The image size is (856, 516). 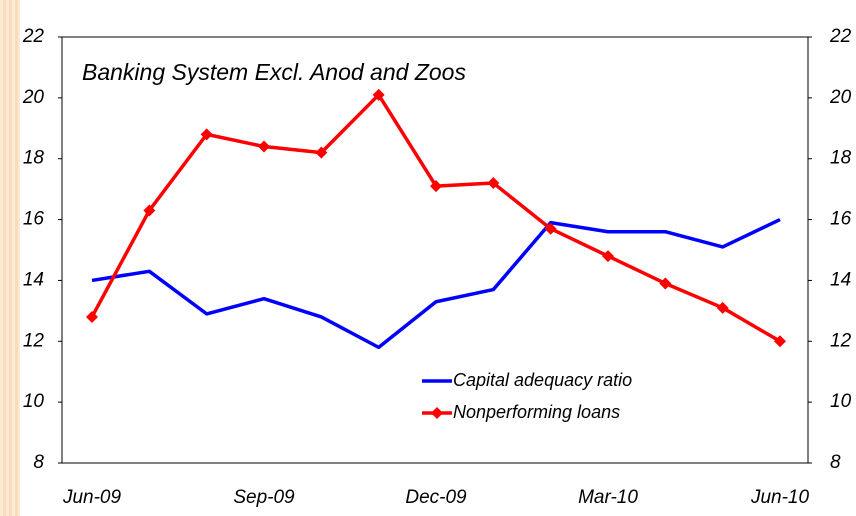 I want to click on y2-tick-label: 12, so click(x=841, y=340).